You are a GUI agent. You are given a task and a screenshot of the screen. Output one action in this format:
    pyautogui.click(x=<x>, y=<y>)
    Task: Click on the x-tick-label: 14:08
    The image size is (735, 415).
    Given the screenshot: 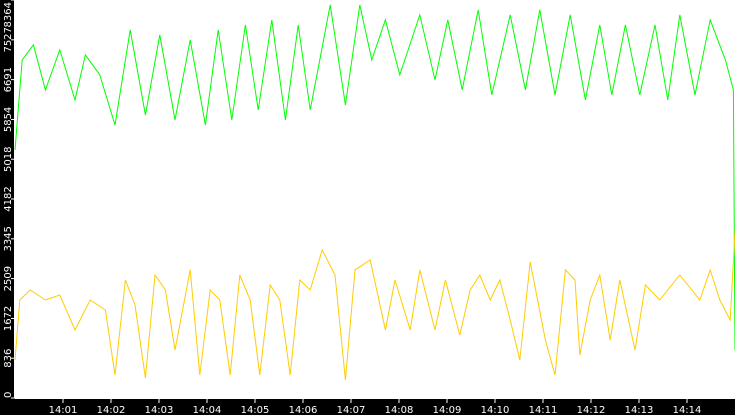 What is the action you would take?
    pyautogui.click(x=399, y=410)
    